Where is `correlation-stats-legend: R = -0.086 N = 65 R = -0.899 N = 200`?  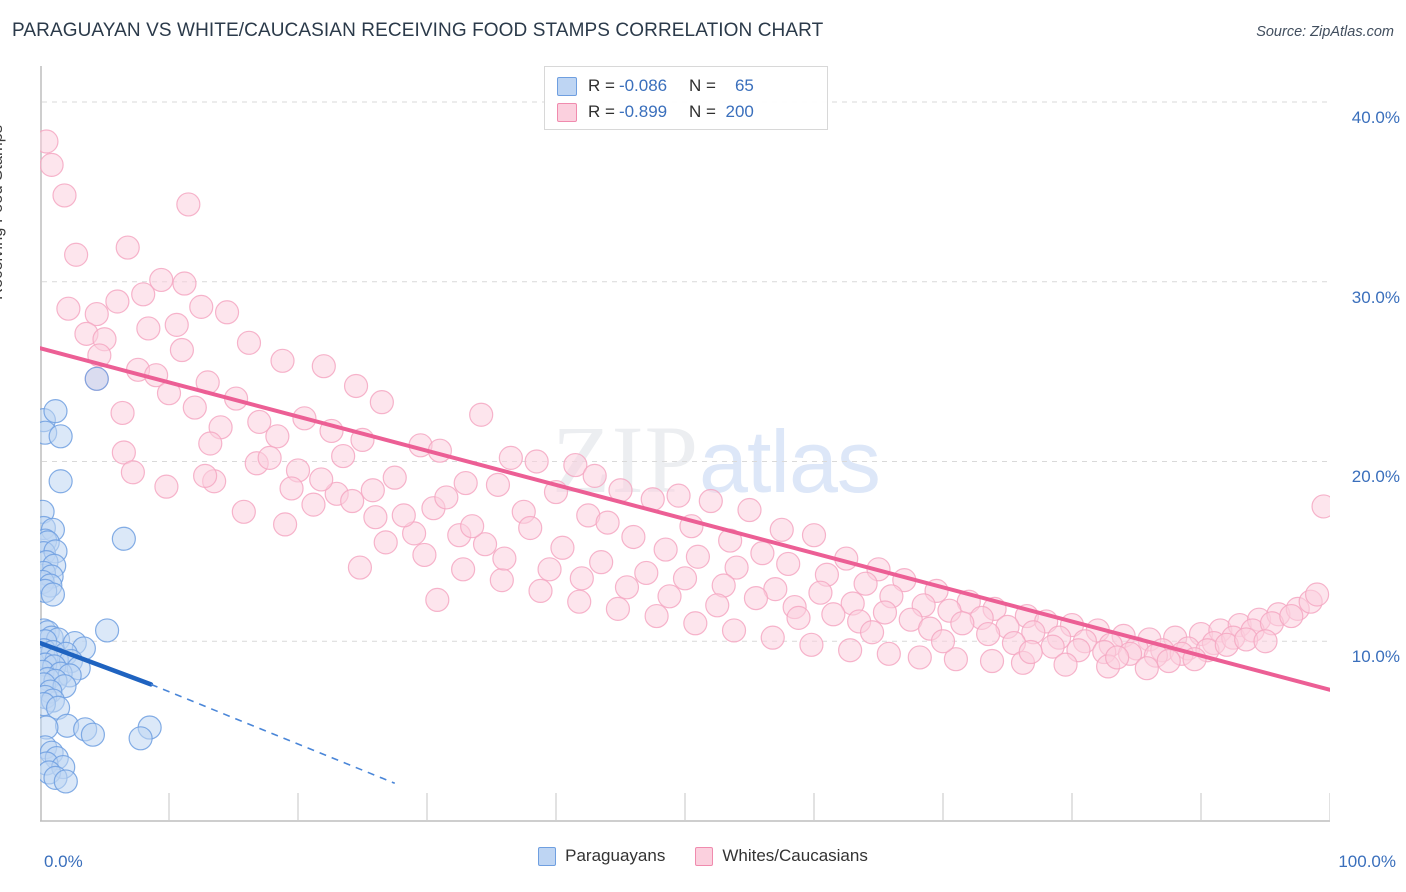 correlation-stats-legend: R = -0.086 N = 65 R = -0.899 N = 200 is located at coordinates (686, 98).